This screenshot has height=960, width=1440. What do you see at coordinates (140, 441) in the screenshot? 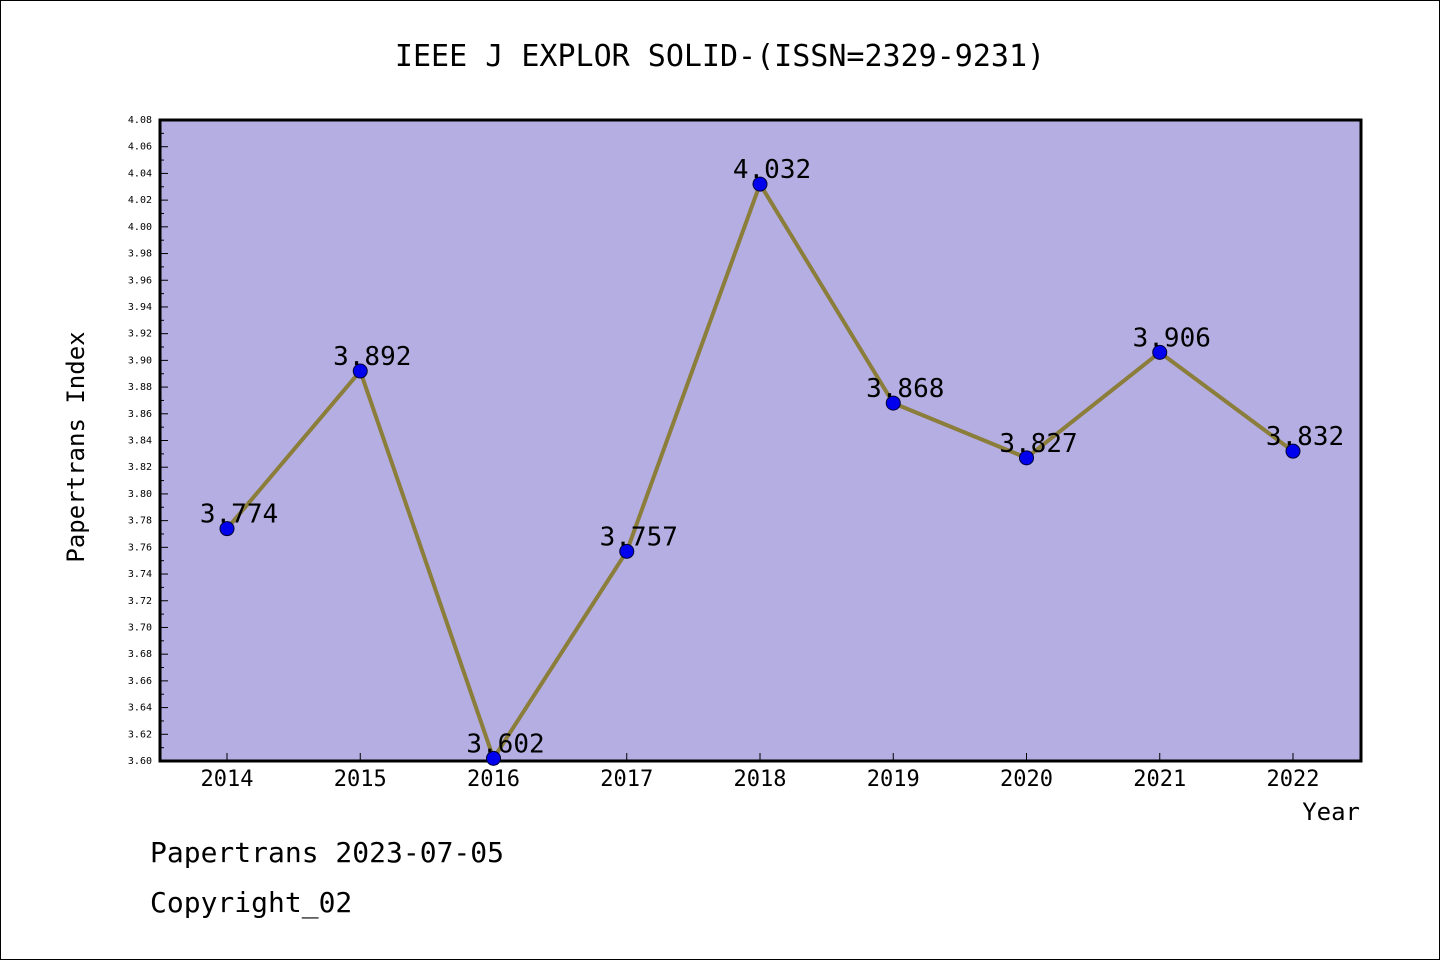
I see `y-tick-label: 3.84` at bounding box center [140, 441].